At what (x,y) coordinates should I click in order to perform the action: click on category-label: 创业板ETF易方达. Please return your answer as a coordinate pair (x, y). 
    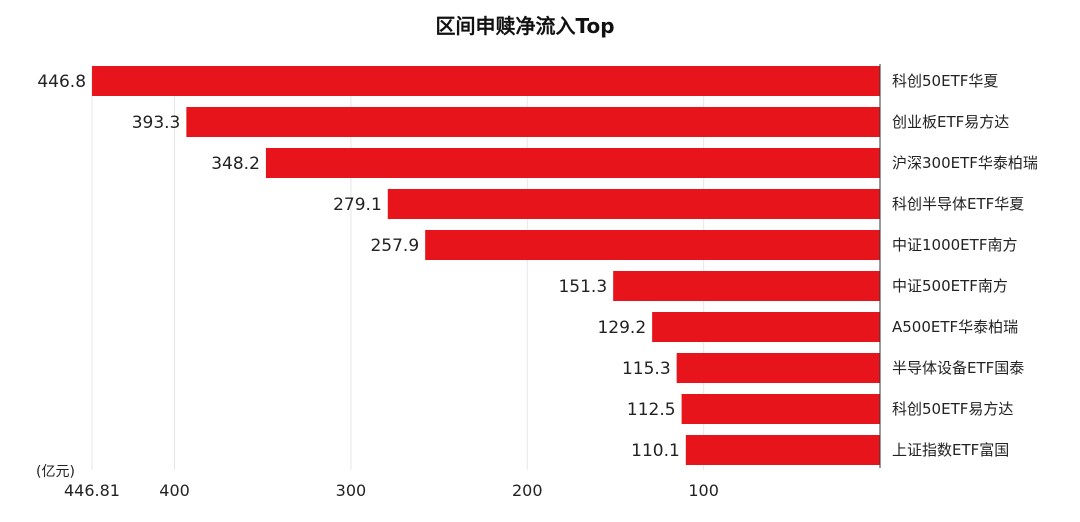
    Looking at the image, I should click on (950, 122).